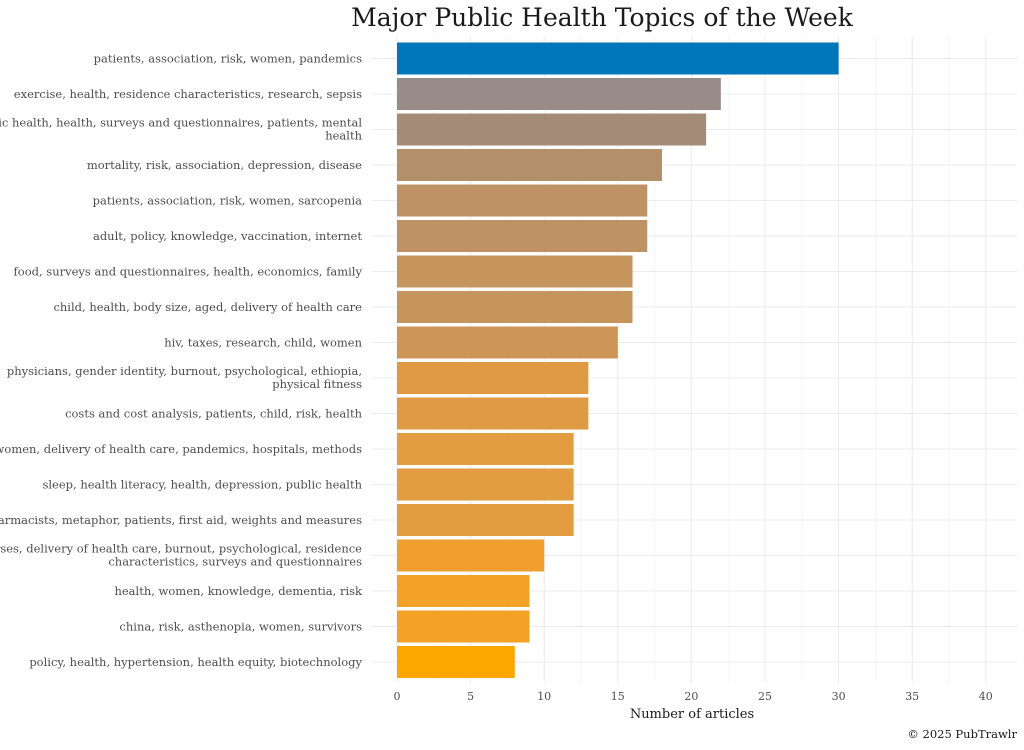 Image resolution: width=1024 pixels, height=750 pixels. Describe the element at coordinates (765, 696) in the screenshot. I see `x-tick-label: 25` at that location.